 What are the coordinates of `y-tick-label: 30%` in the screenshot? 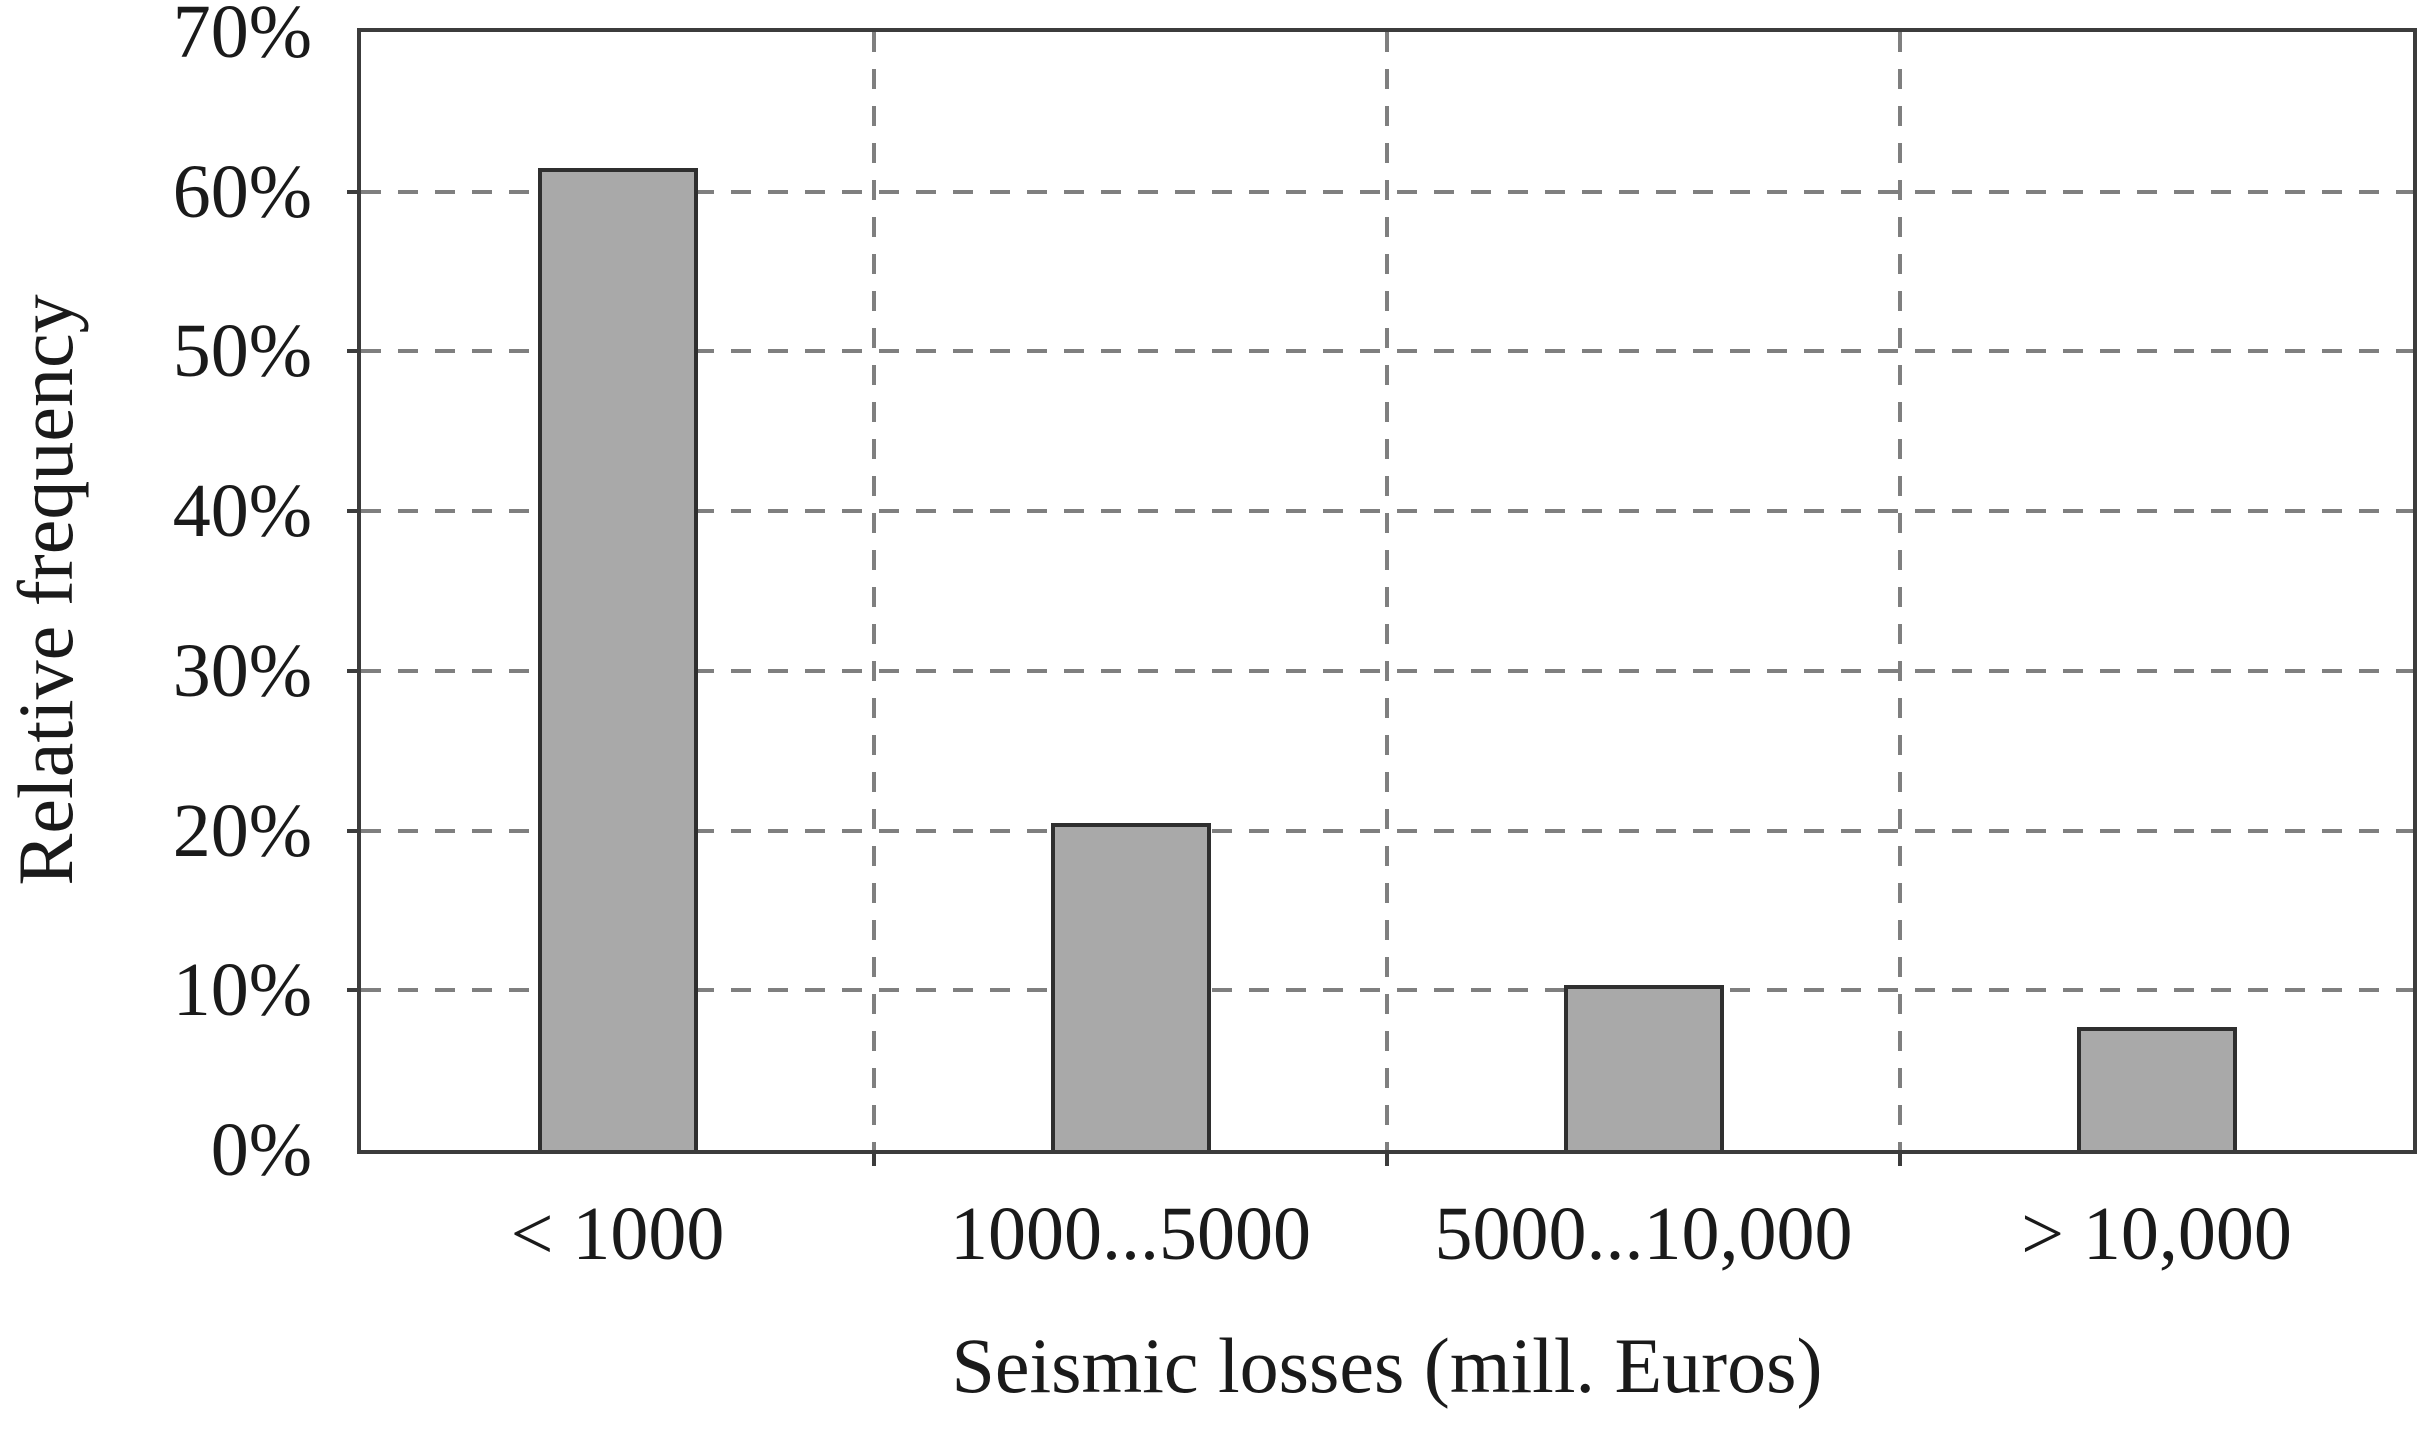 It's located at (242, 670).